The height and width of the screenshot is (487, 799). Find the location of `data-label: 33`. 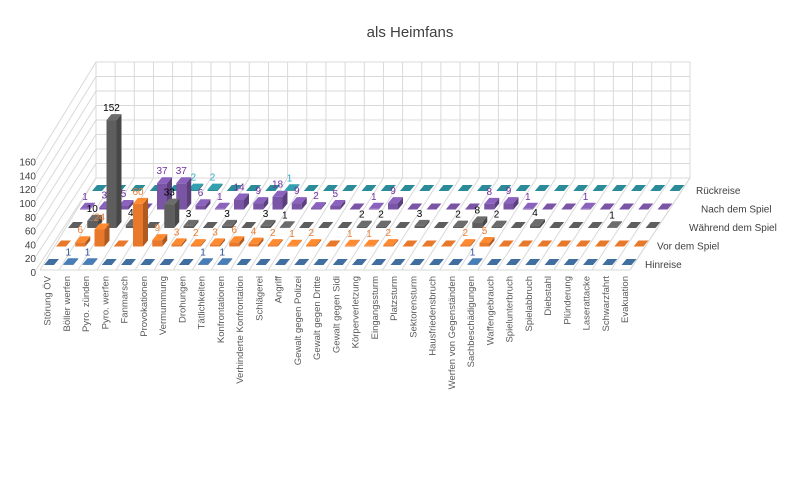

data-label: 33 is located at coordinates (170, 193).